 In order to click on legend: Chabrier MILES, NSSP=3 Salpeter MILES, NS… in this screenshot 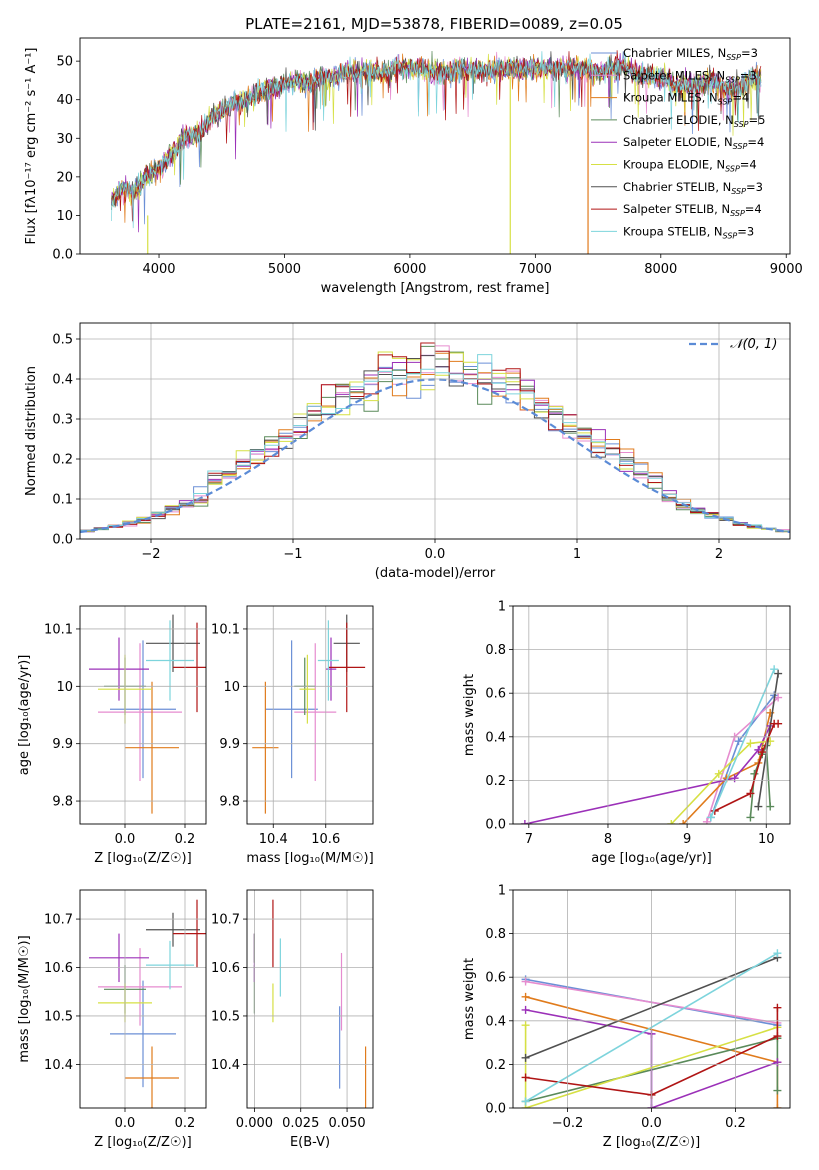, I will do `click(678, 143)`.